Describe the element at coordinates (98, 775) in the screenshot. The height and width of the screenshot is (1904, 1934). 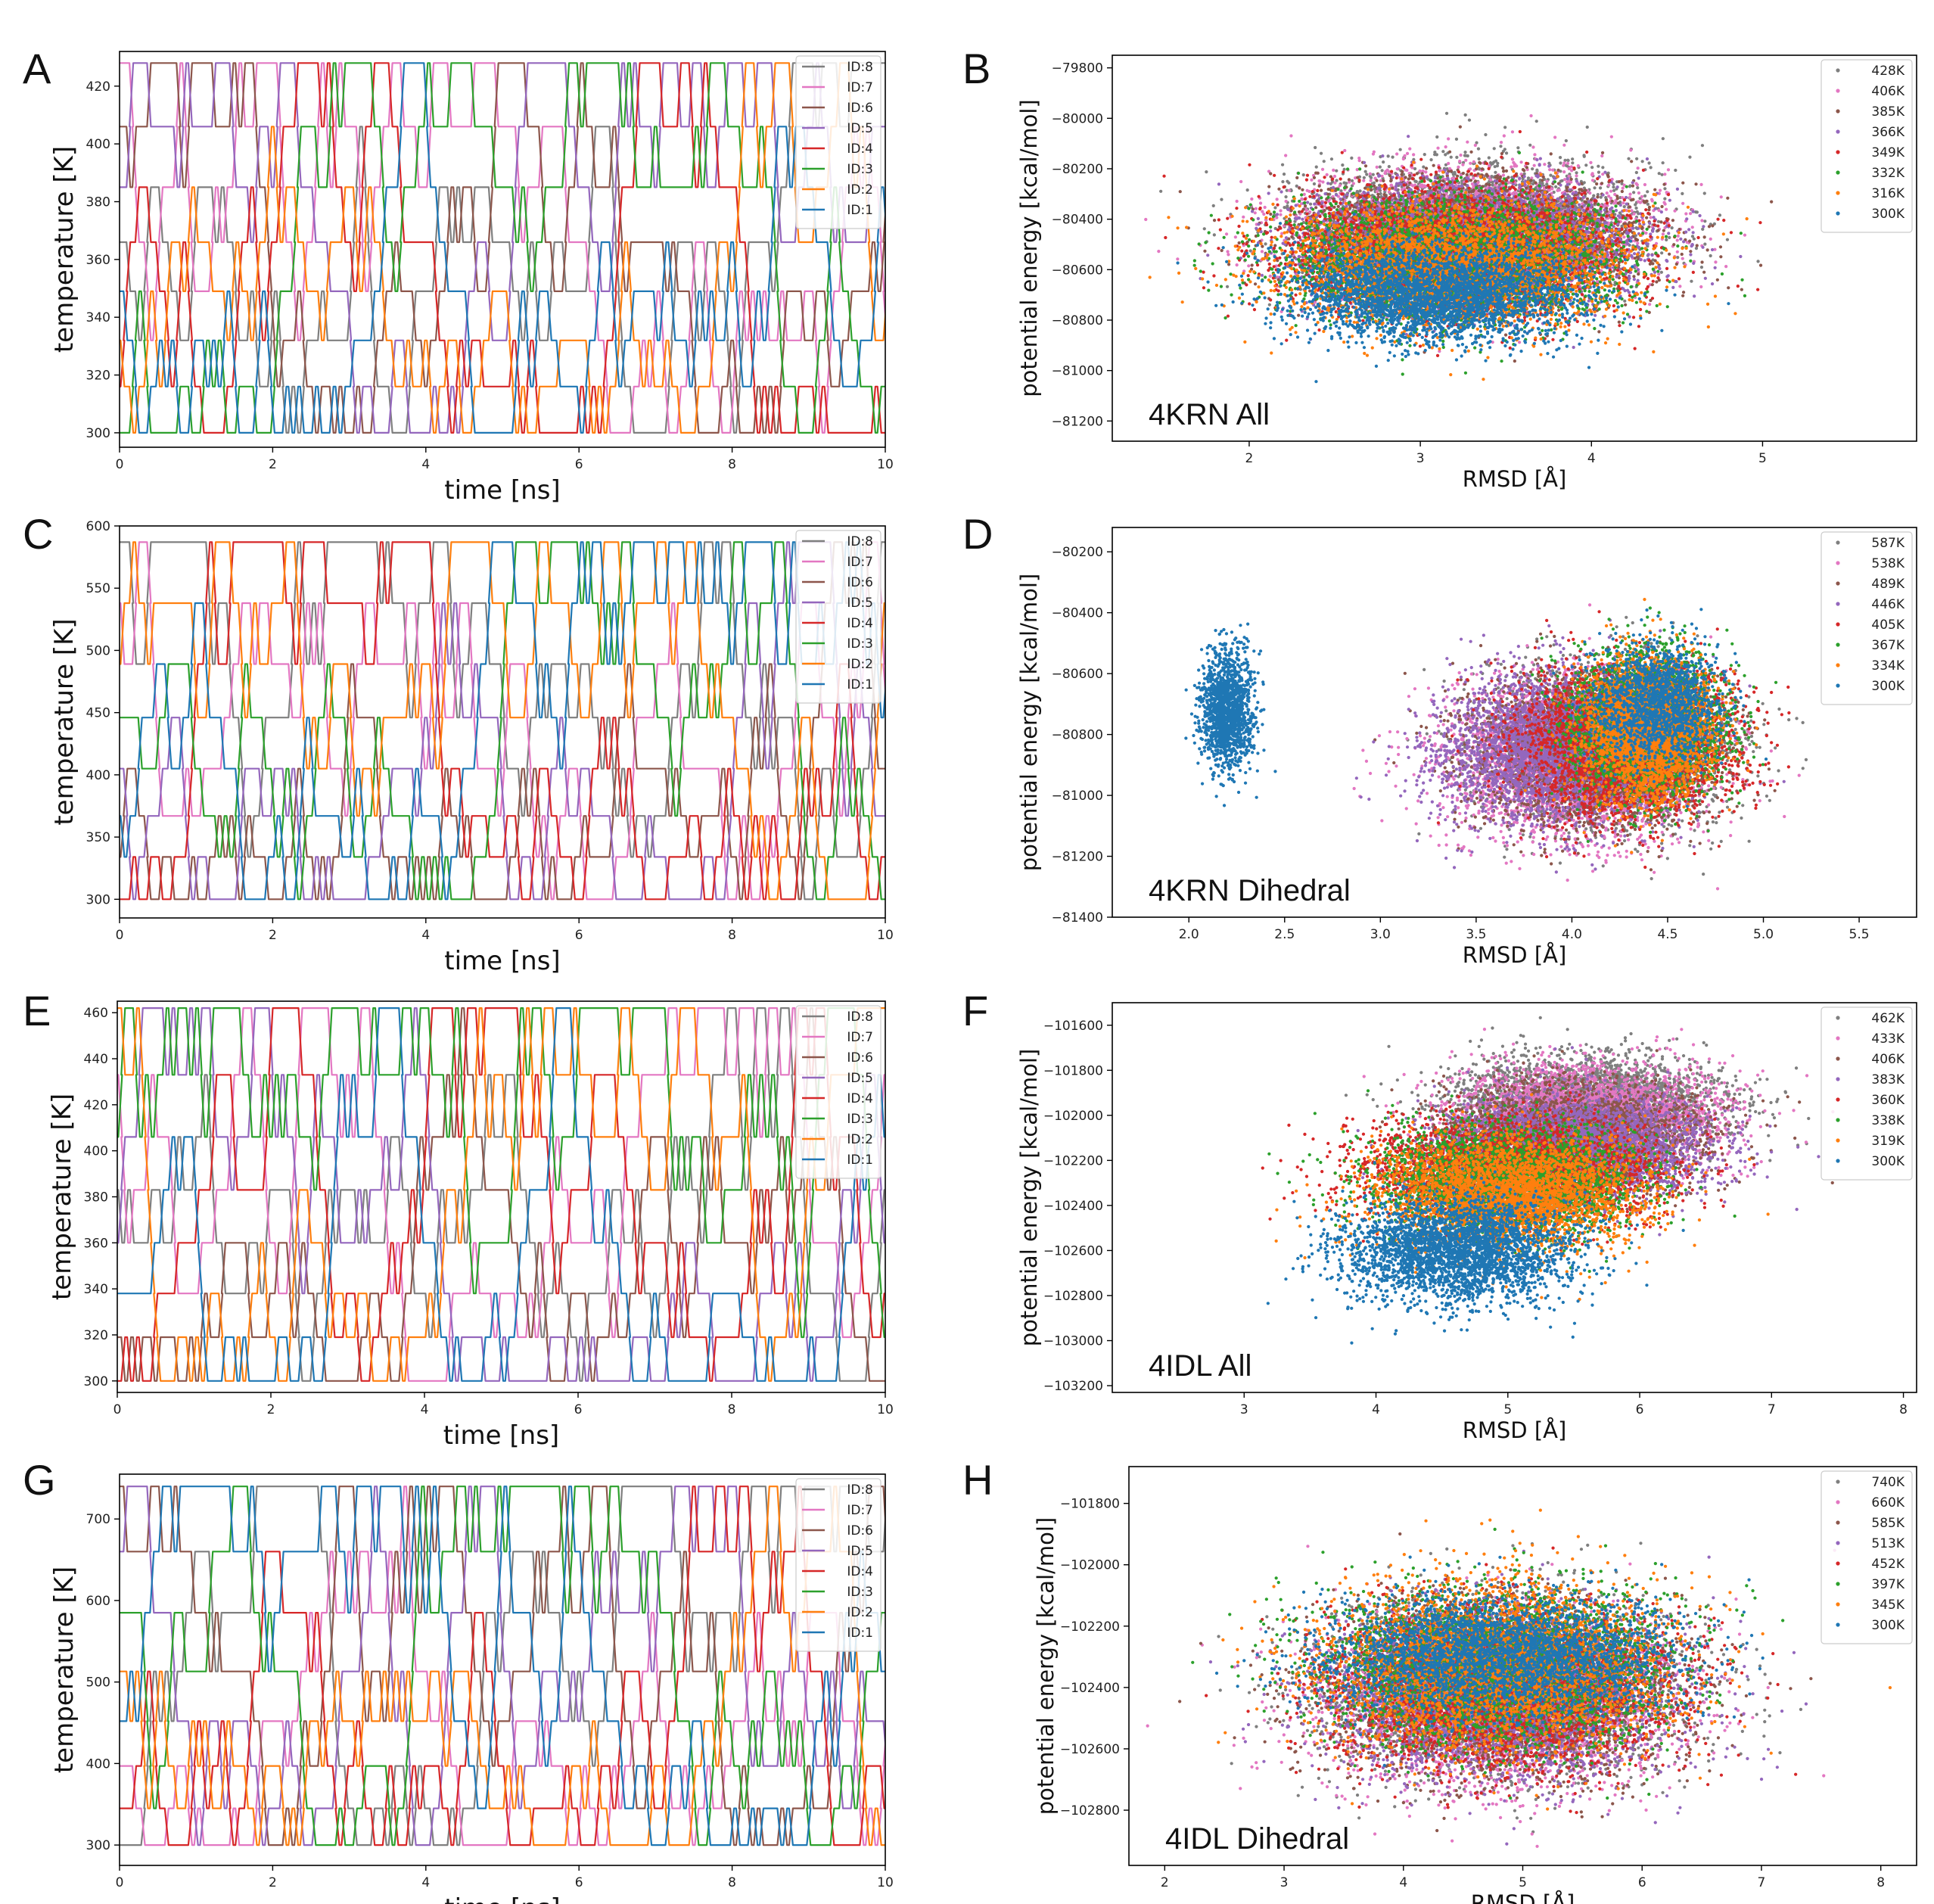
I see `y-tick-label: 400` at that location.